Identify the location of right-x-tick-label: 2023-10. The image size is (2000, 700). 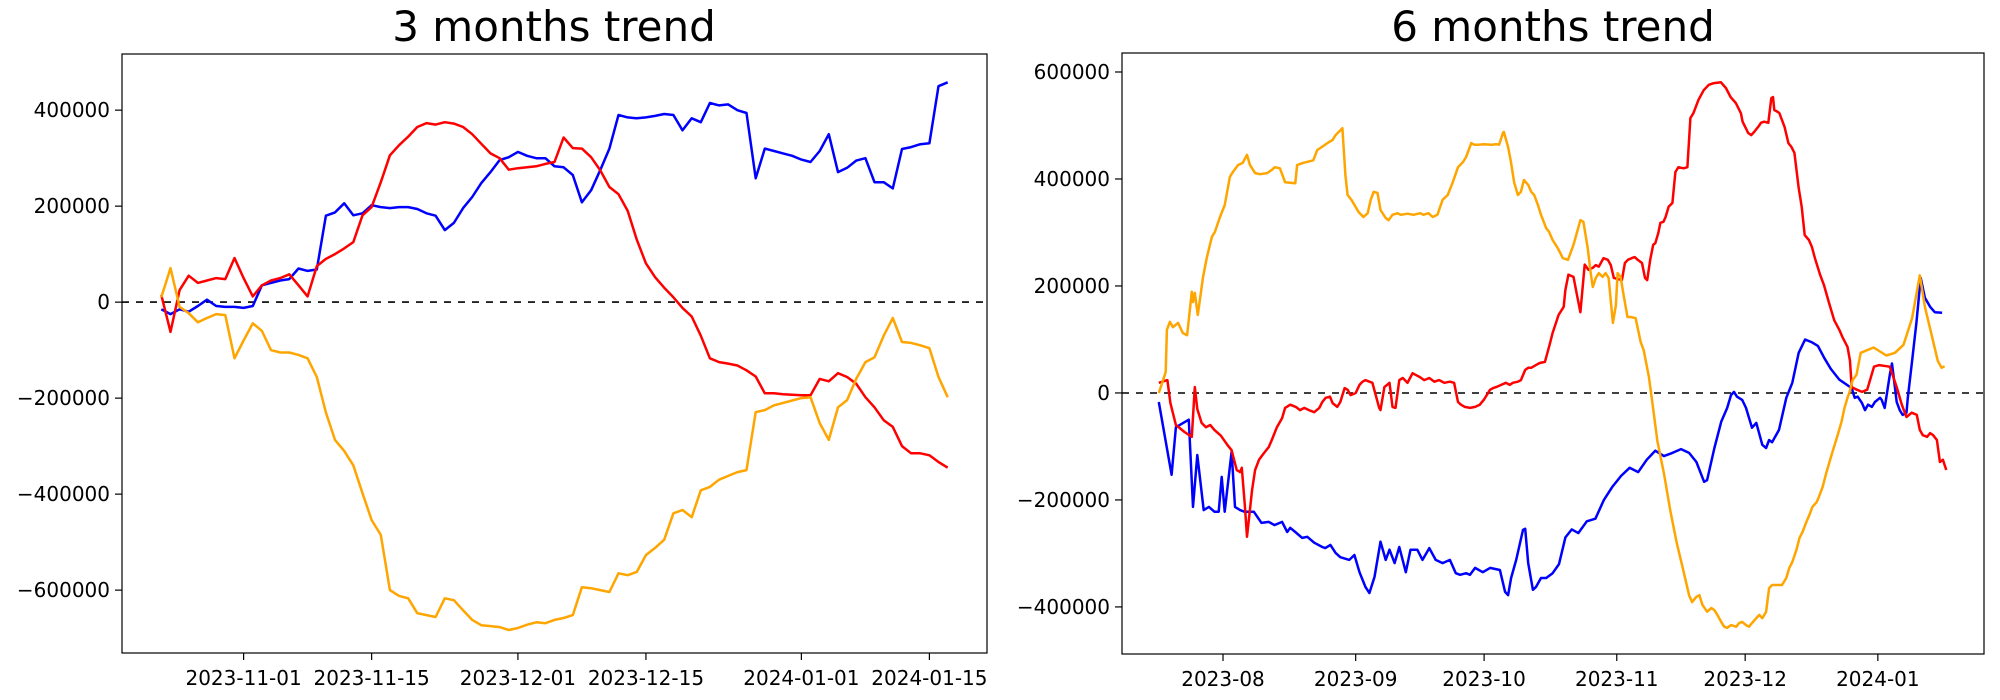
(1484, 679).